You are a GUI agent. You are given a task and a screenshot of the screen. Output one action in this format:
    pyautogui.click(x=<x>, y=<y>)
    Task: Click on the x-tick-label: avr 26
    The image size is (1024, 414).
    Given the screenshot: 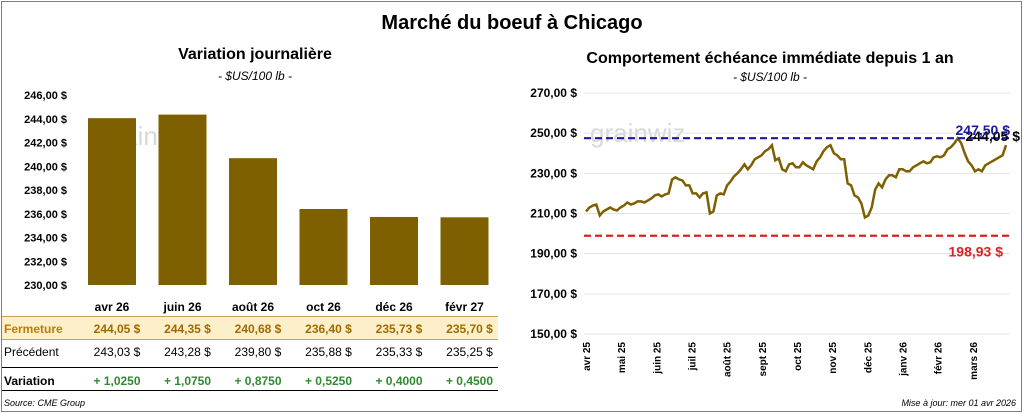 What is the action you would take?
    pyautogui.click(x=112, y=307)
    